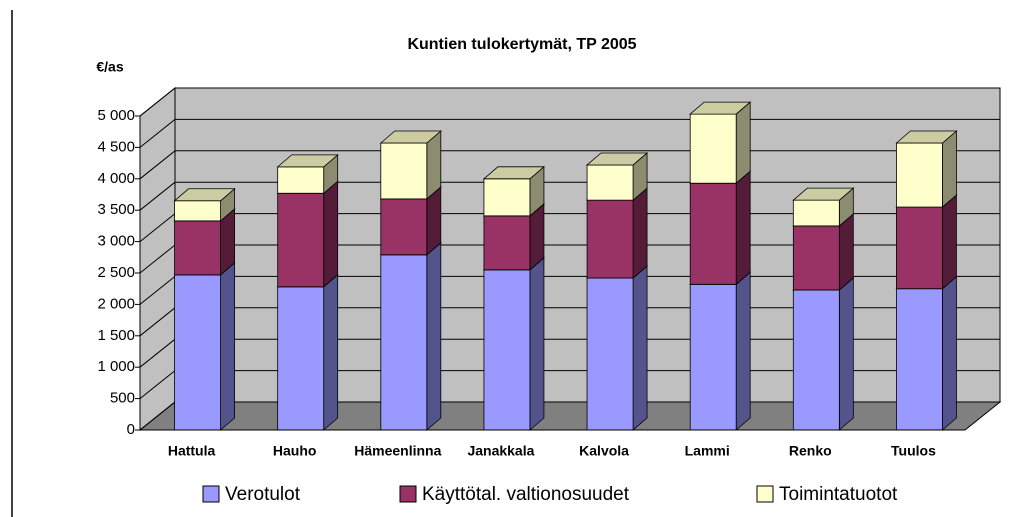  I want to click on y-tick-label: 3 500, so click(116, 209).